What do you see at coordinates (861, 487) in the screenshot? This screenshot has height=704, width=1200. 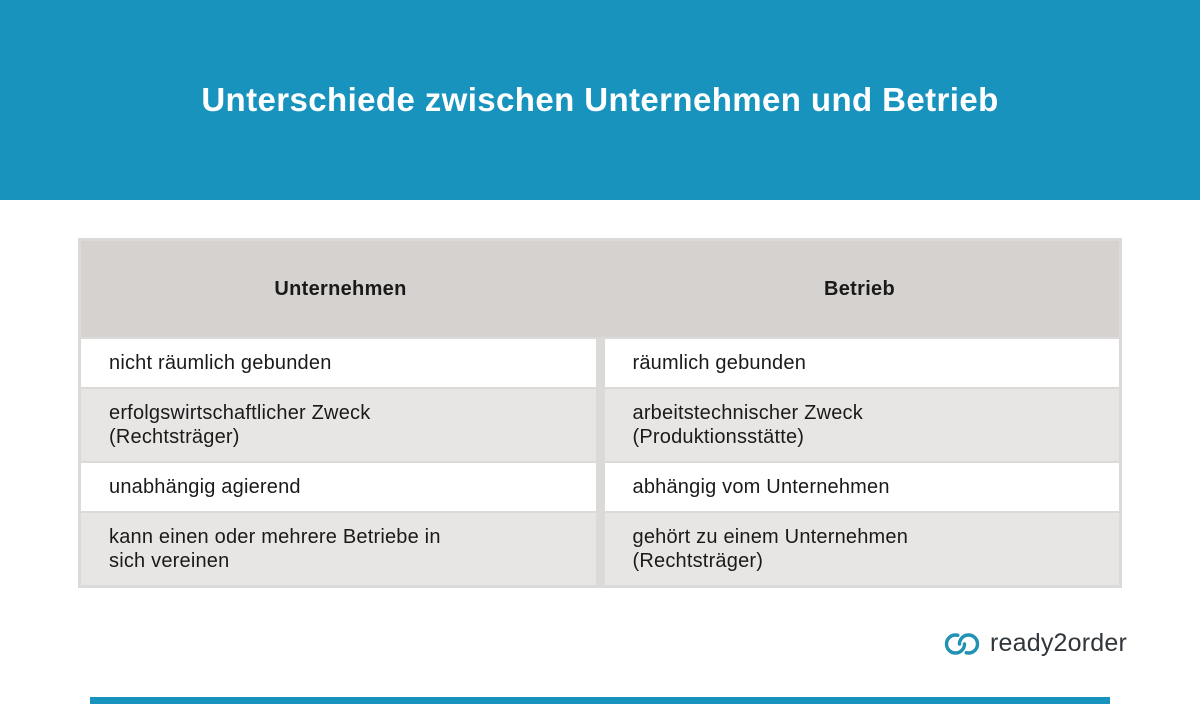 I see `cell-betrieb: abhängig vom Unternehmen` at bounding box center [861, 487].